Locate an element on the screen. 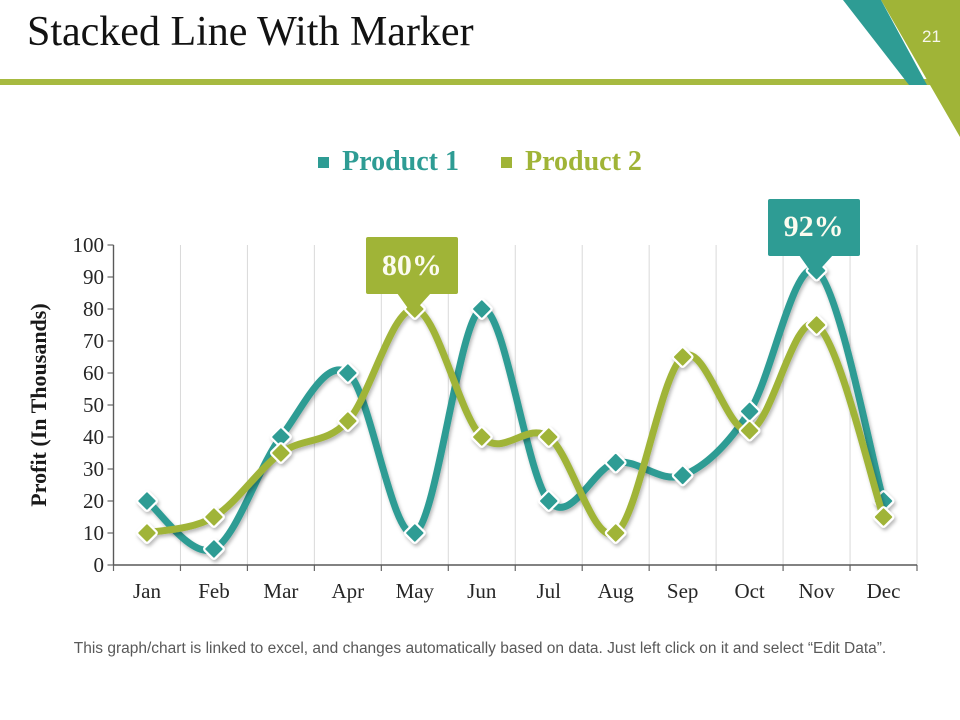 The height and width of the screenshot is (720, 960). y-tick-label: 60 is located at coordinates (93, 373).